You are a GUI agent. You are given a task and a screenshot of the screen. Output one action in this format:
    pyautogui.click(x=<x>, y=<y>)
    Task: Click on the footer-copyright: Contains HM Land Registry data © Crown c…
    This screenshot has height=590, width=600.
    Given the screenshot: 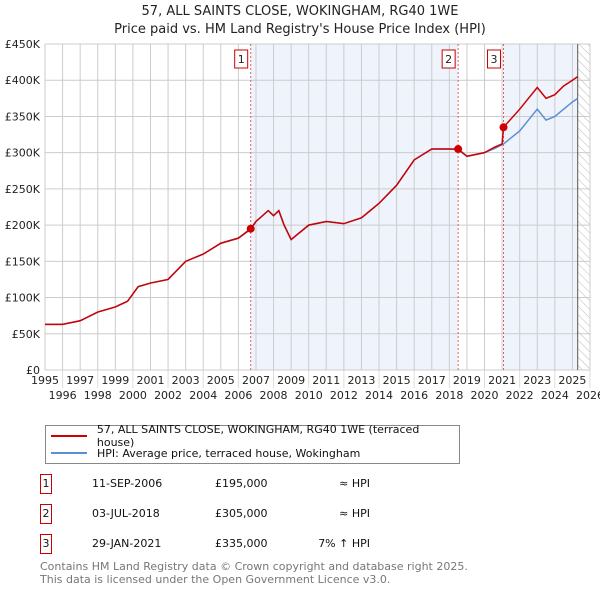 What is the action you would take?
    pyautogui.click(x=254, y=566)
    